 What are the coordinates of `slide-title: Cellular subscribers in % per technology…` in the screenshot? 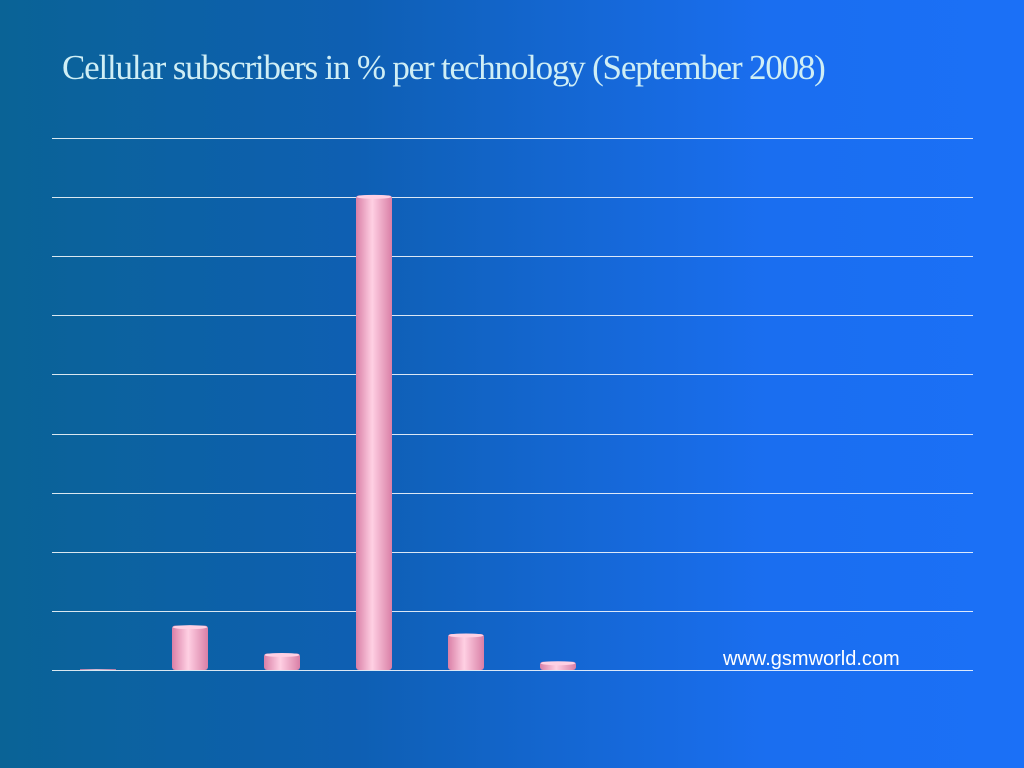 It's located at (444, 67).